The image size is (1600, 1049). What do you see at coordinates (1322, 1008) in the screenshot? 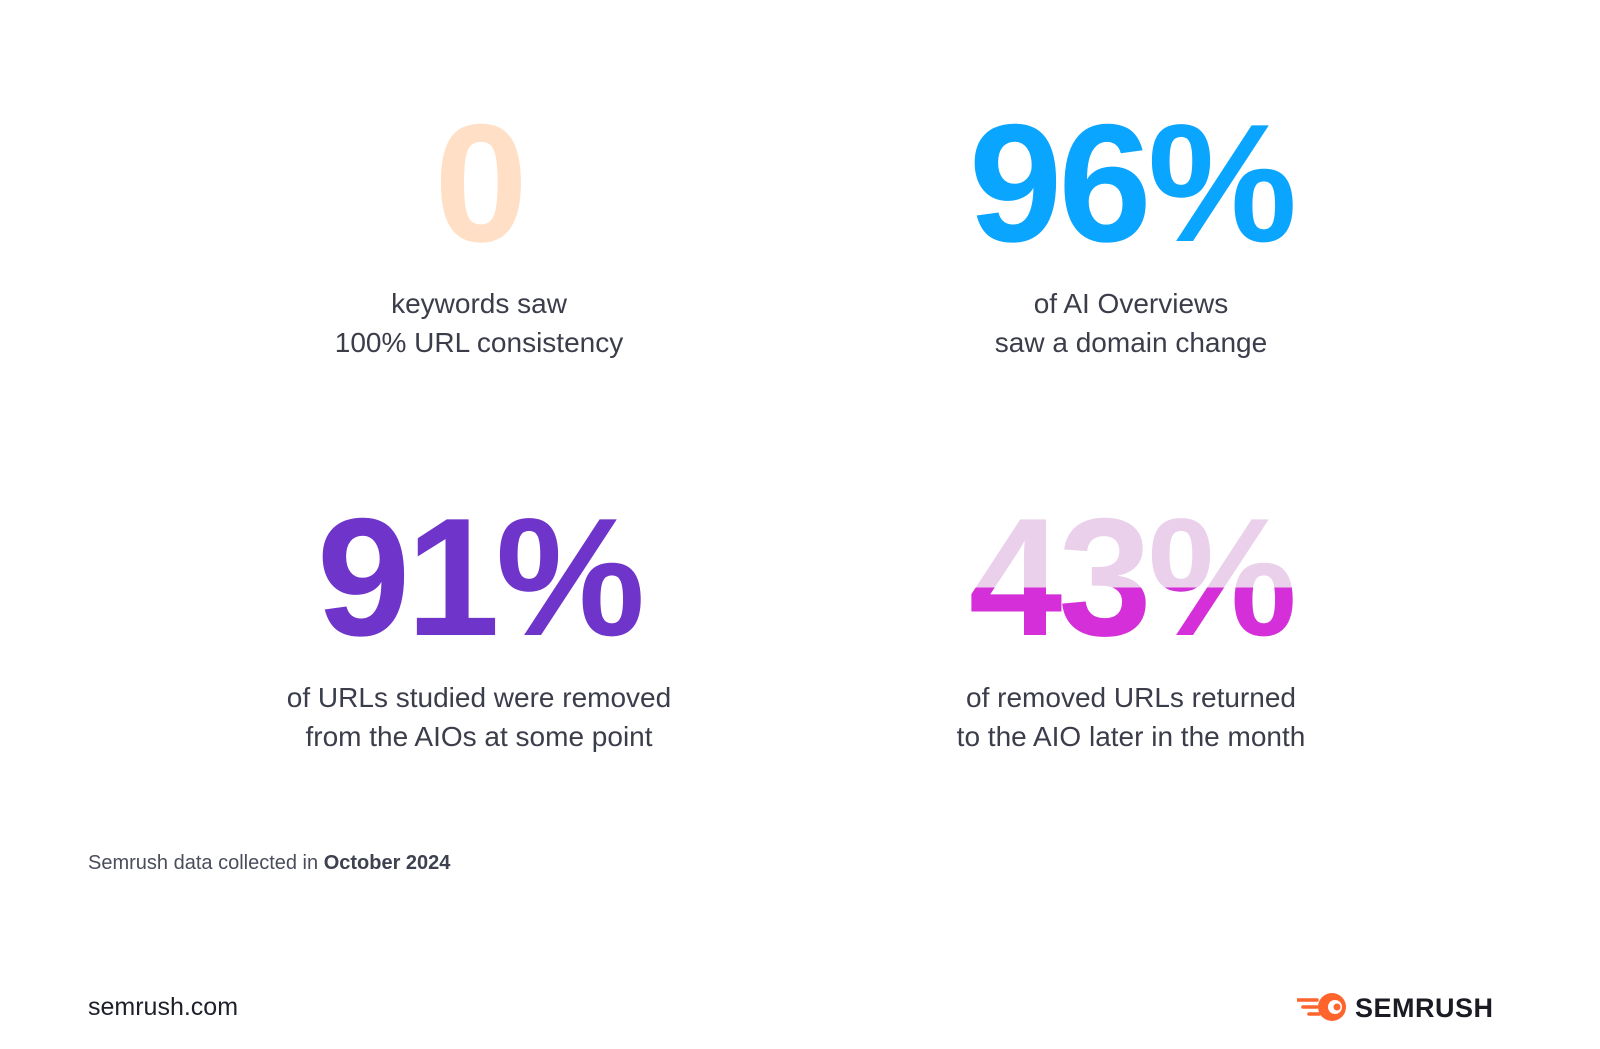
I see `semrush-fireball-icon` at bounding box center [1322, 1008].